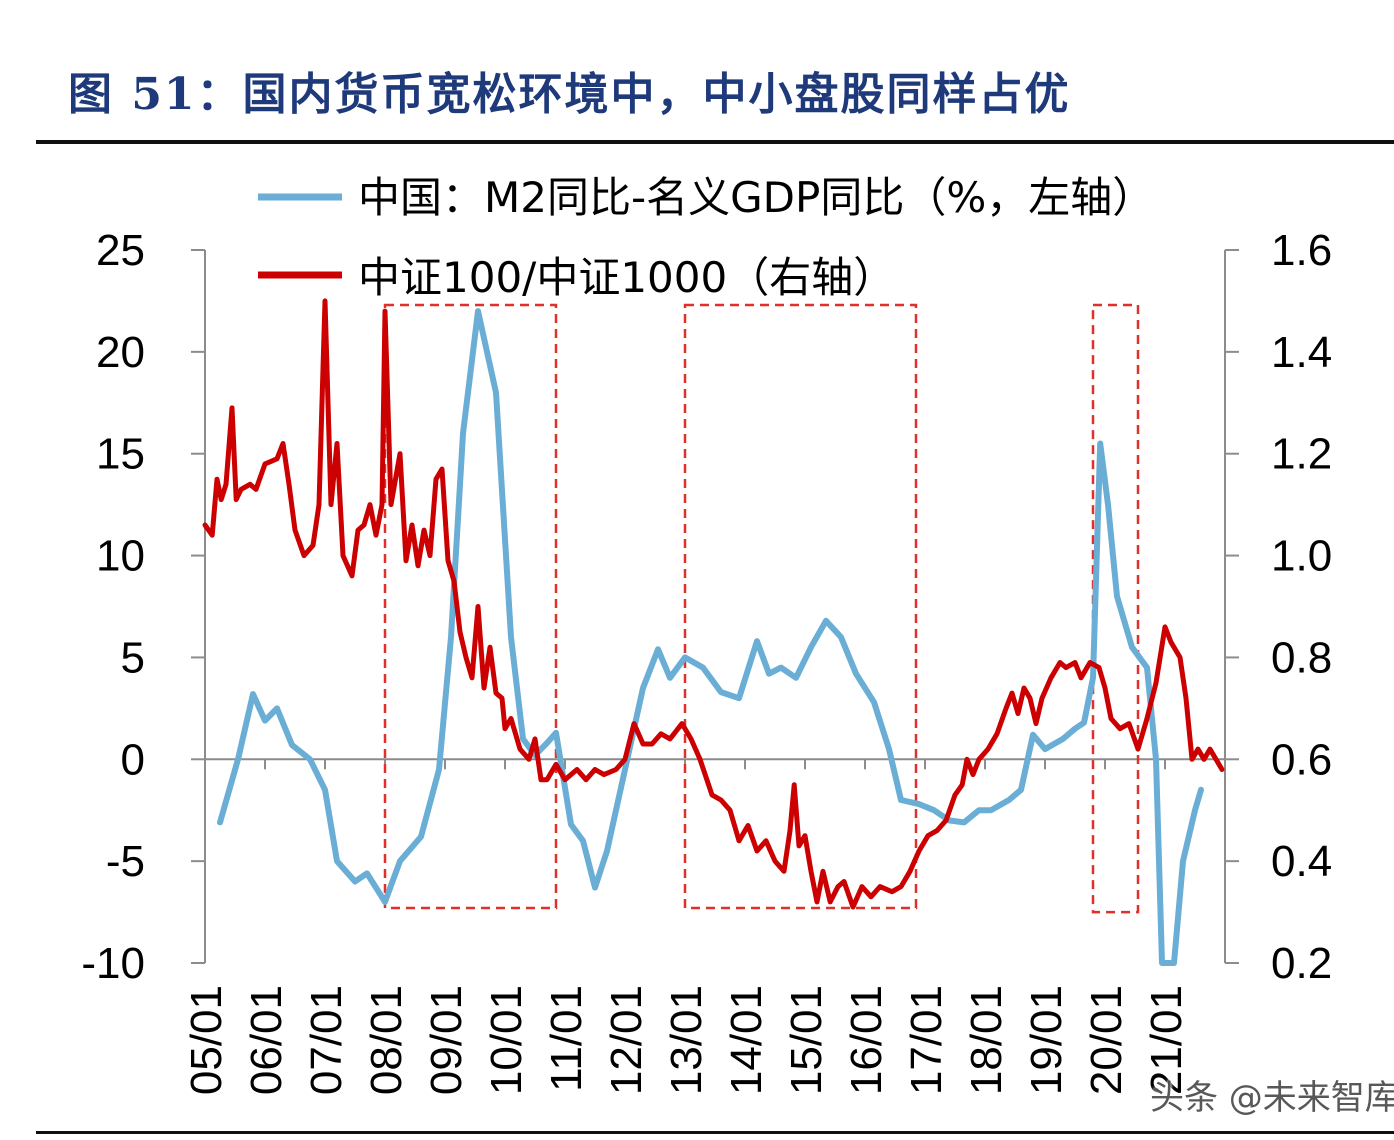 Image resolution: width=1394 pixels, height=1140 pixels. I want to click on legend: 中国：M2同比-名义GDP同比（%，左轴） 中证100/中证1000（右轴）, so click(706, 237).